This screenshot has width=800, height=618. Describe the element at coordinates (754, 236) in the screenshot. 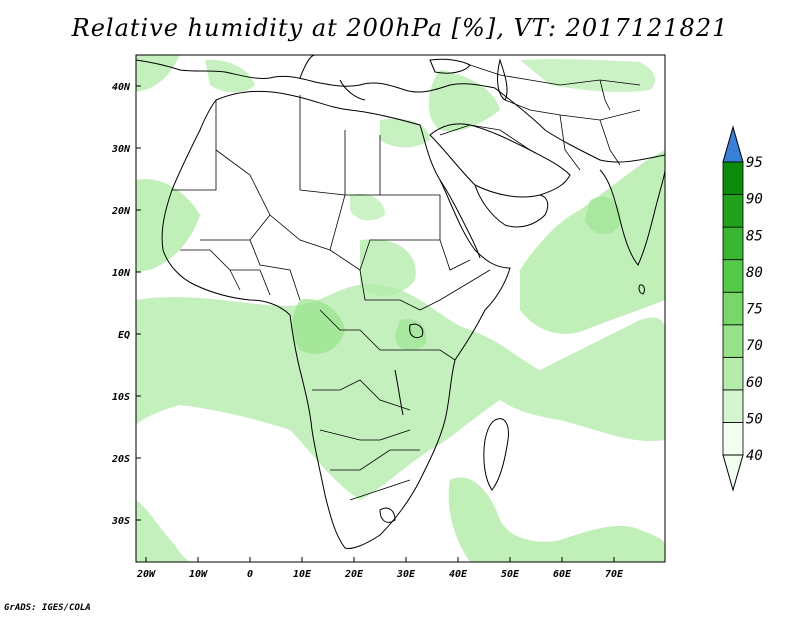

I see `colorbar-label: 85` at that location.